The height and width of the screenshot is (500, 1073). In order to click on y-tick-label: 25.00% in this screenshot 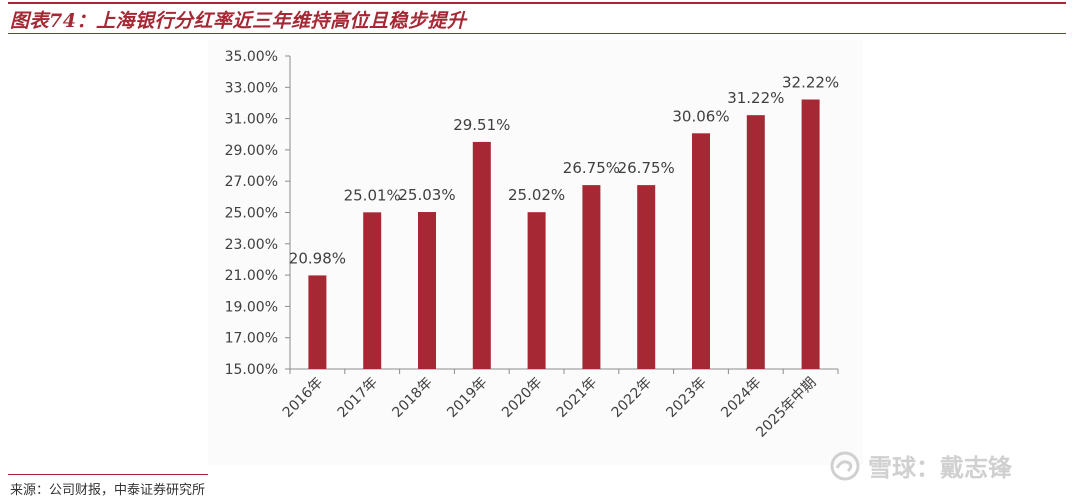, I will do `click(251, 214)`.